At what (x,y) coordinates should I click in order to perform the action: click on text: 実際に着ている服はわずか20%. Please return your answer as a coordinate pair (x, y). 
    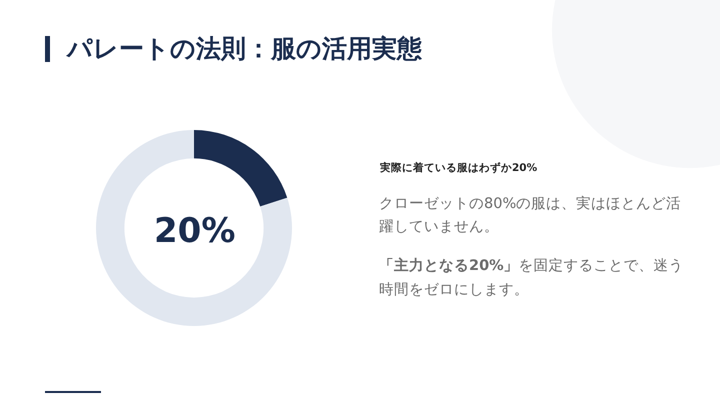
    Looking at the image, I should click on (458, 167).